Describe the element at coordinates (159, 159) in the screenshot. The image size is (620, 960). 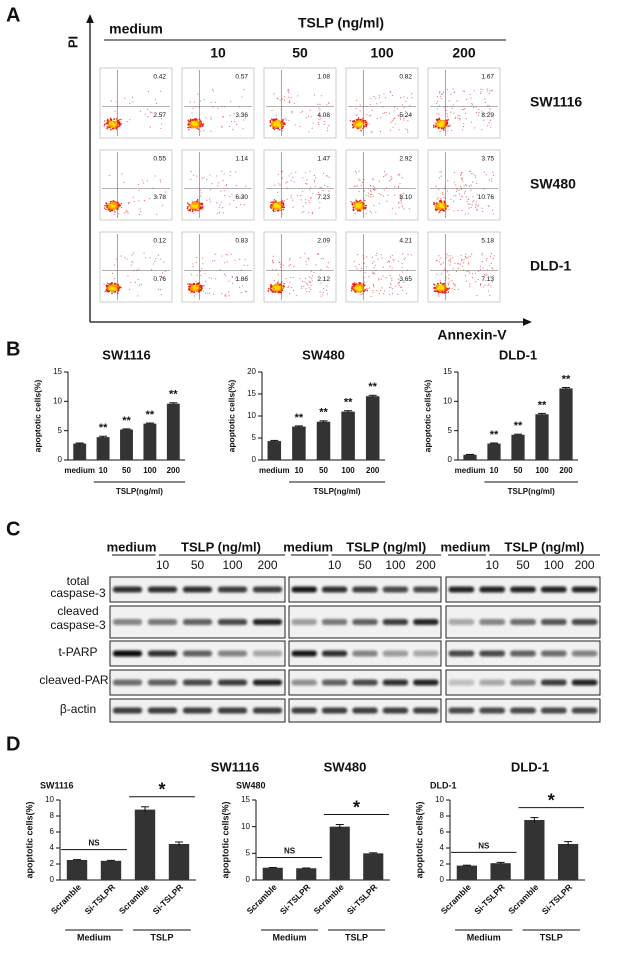
I see `quadrant-value: 0.55` at that location.